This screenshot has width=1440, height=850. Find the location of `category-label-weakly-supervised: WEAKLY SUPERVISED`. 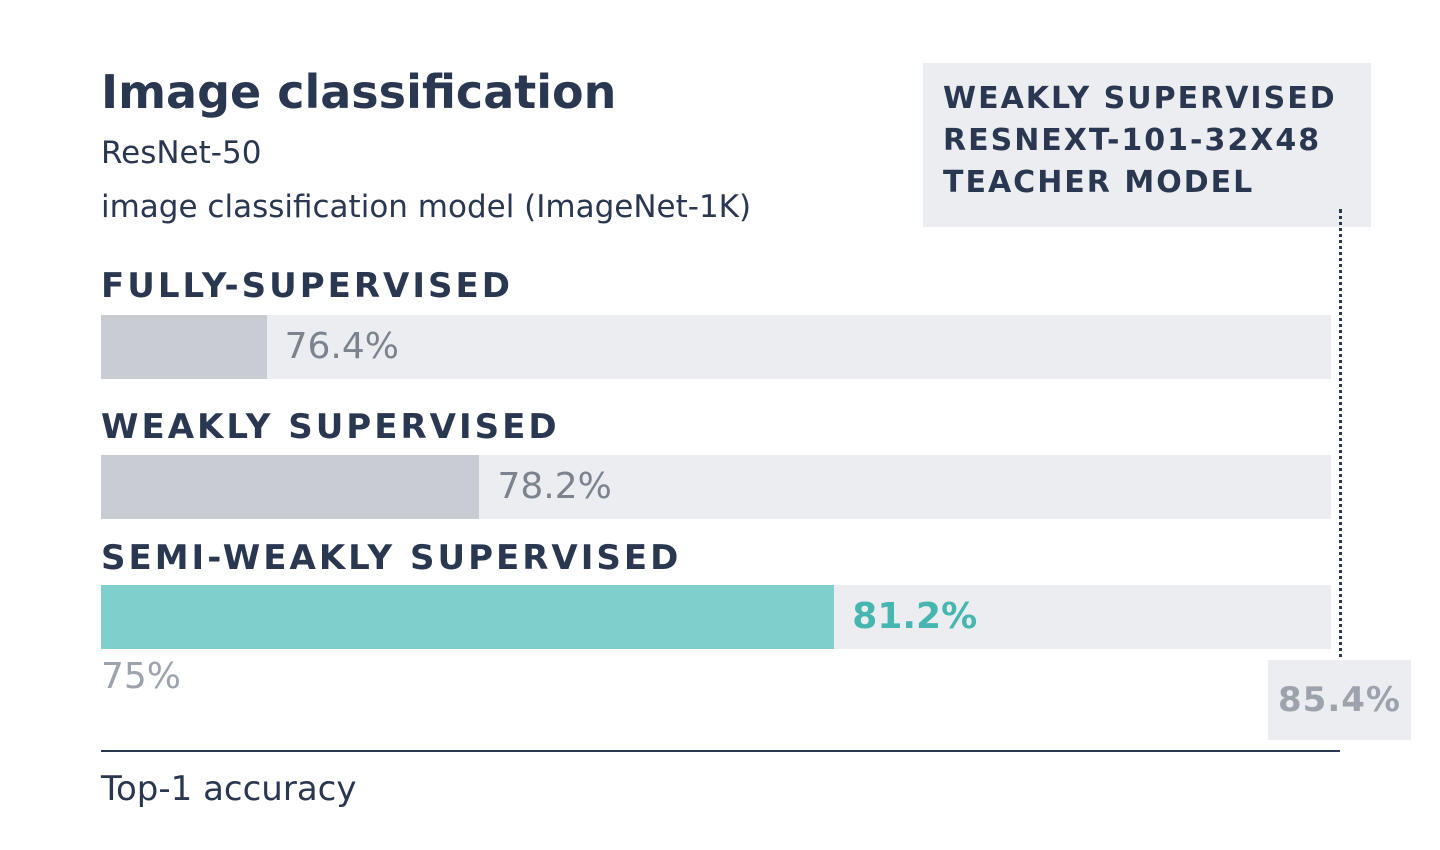

category-label-weakly-supervised: WEAKLY SUPERVISED is located at coordinates (330, 427).